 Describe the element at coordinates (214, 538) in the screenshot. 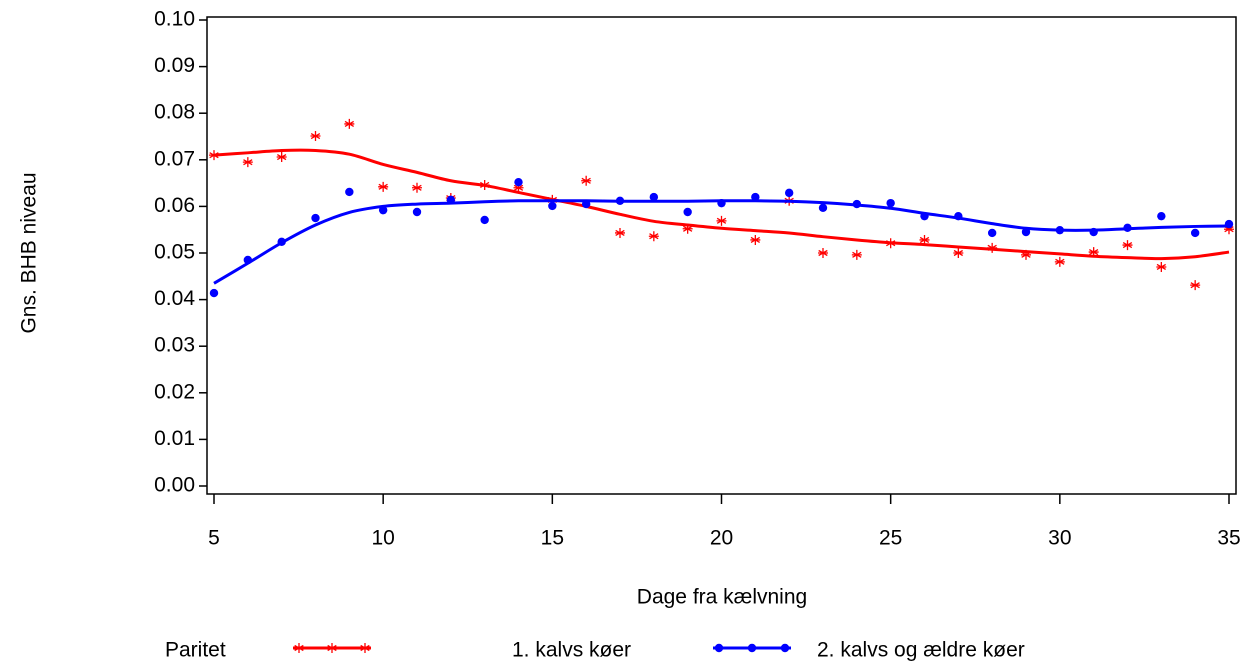

I see `x-tick-label: 5` at that location.